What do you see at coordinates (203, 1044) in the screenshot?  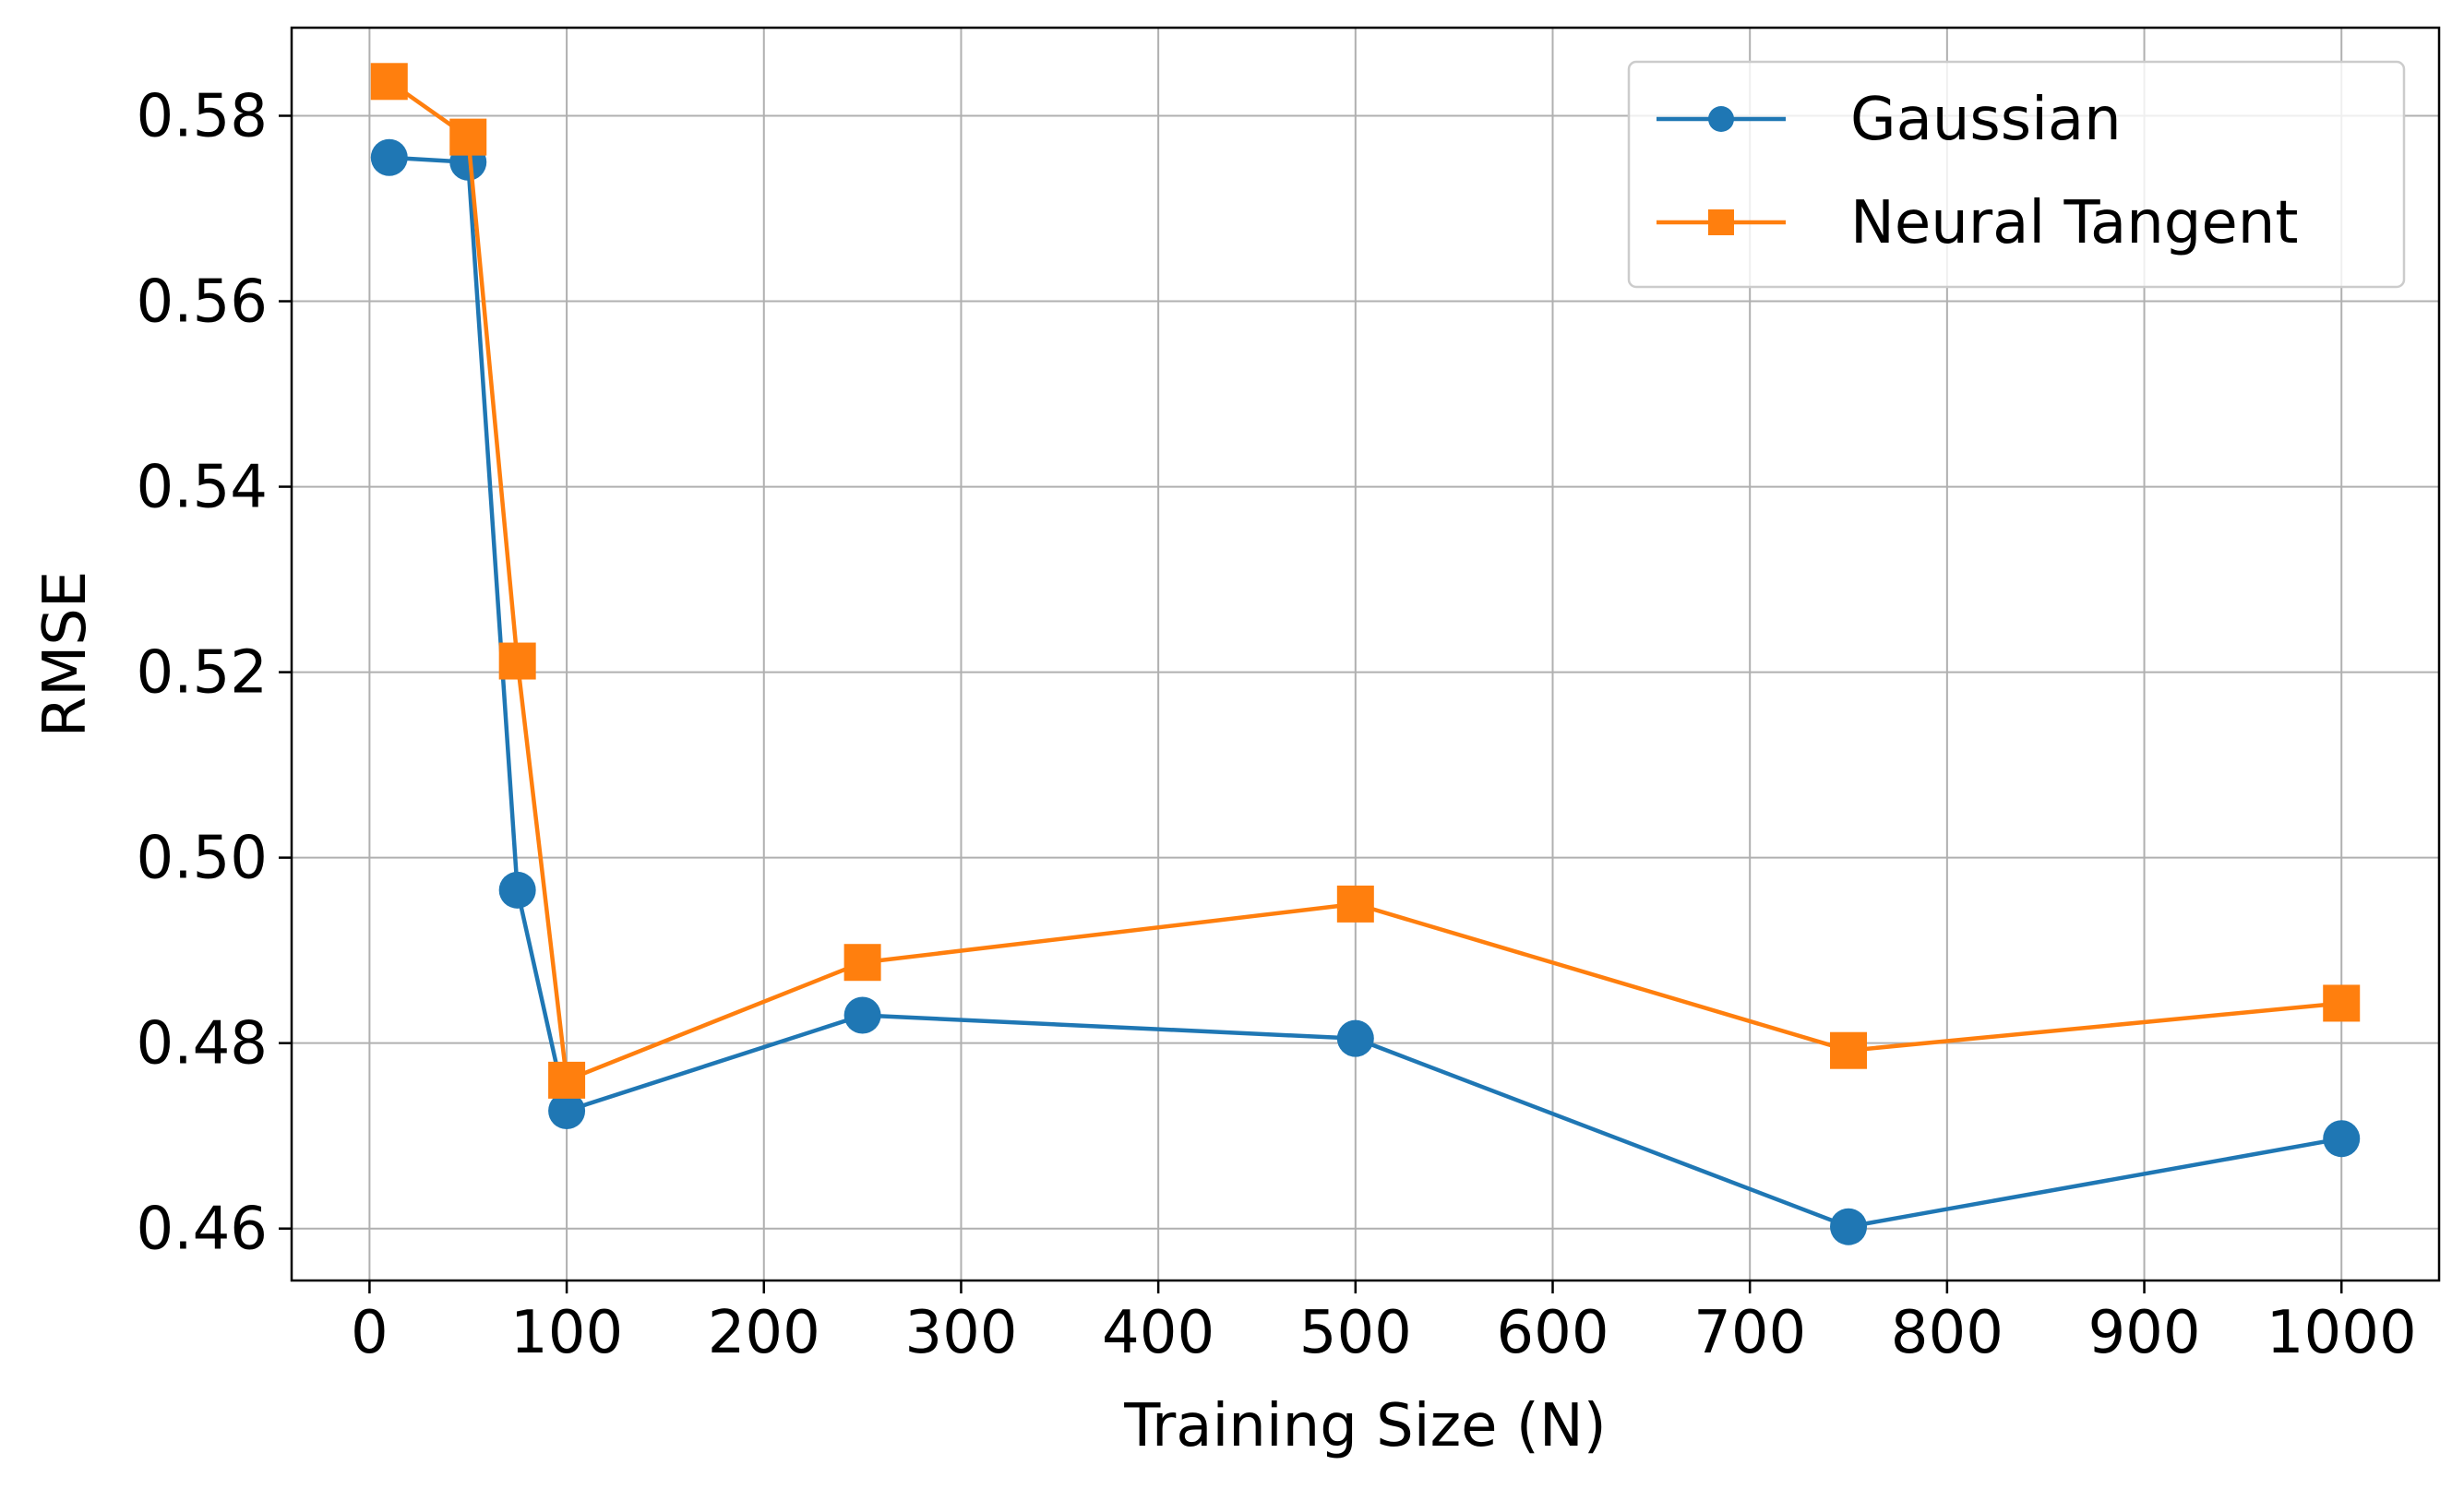 I see `y-tick-label: 0.48` at bounding box center [203, 1044].